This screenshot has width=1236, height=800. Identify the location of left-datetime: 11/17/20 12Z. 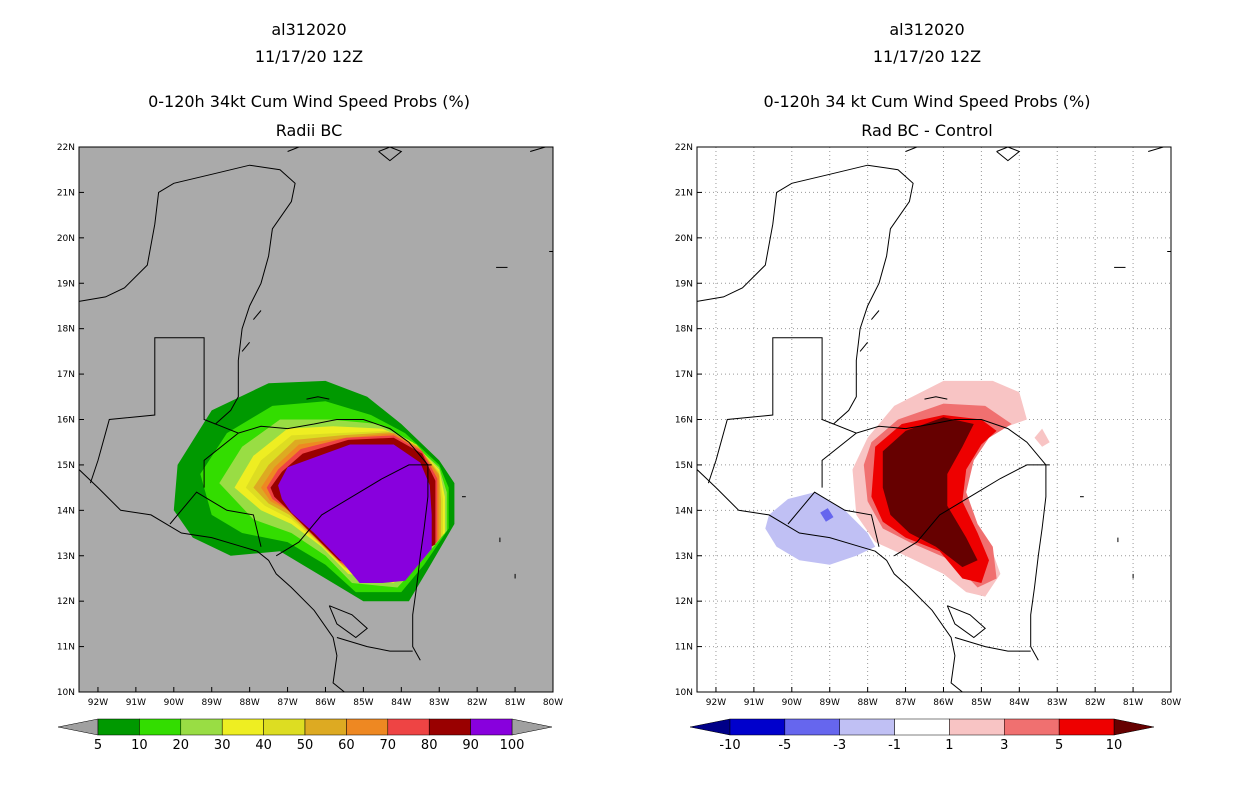
(309, 56).